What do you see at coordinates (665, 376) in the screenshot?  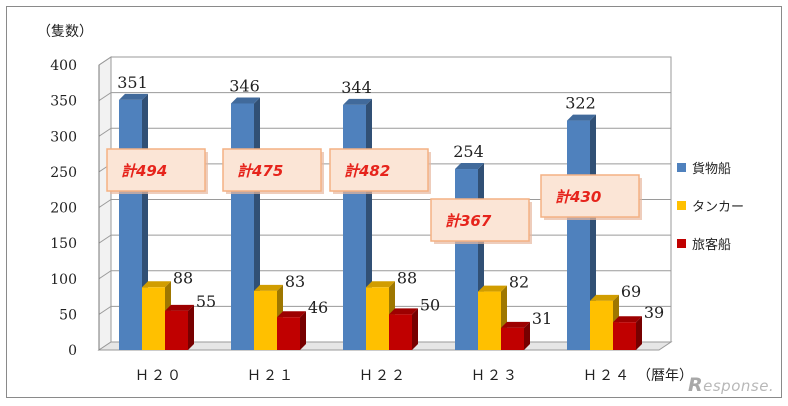 I see `x-axis-unit-label: （暦年）` at bounding box center [665, 376].